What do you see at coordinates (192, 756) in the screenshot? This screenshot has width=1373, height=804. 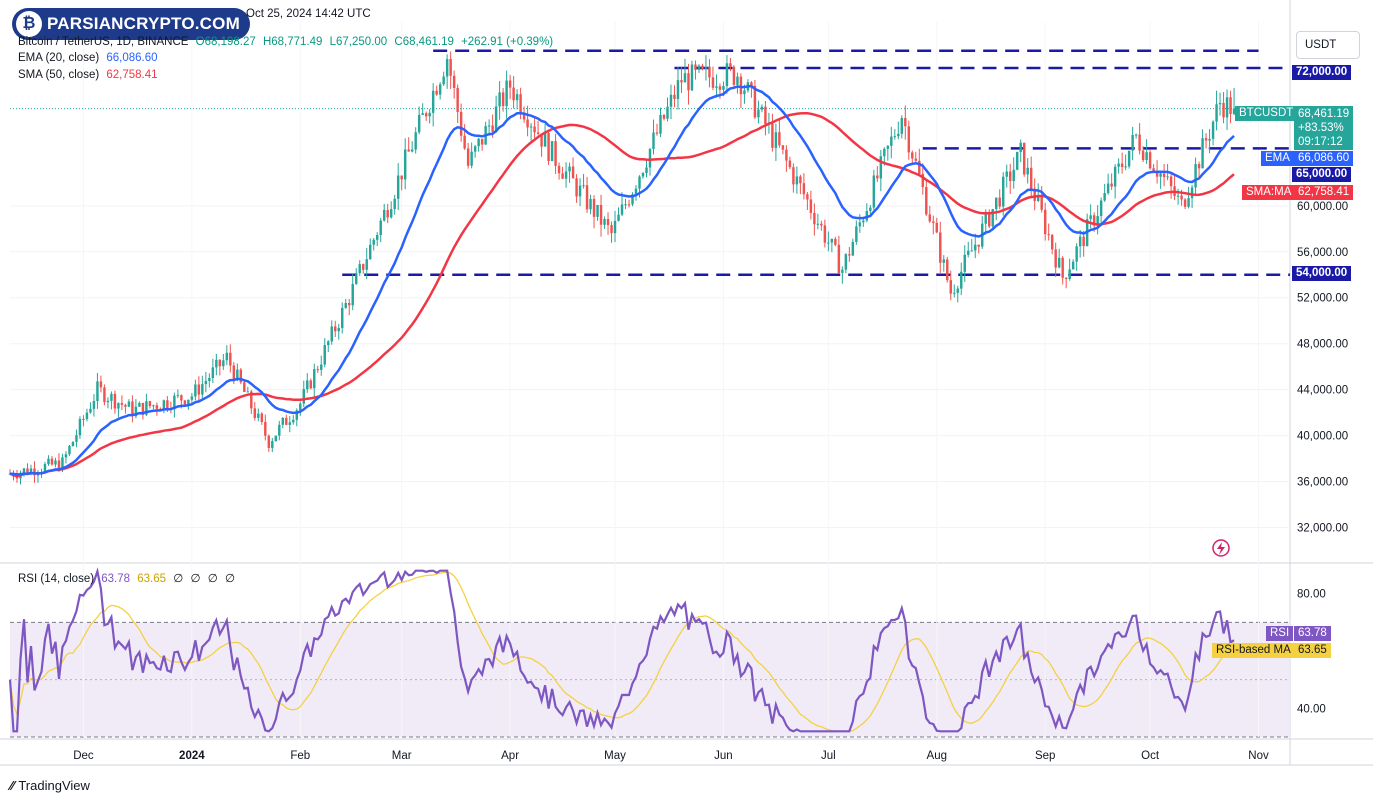 I see `time-tick-label: 2024` at bounding box center [192, 756].